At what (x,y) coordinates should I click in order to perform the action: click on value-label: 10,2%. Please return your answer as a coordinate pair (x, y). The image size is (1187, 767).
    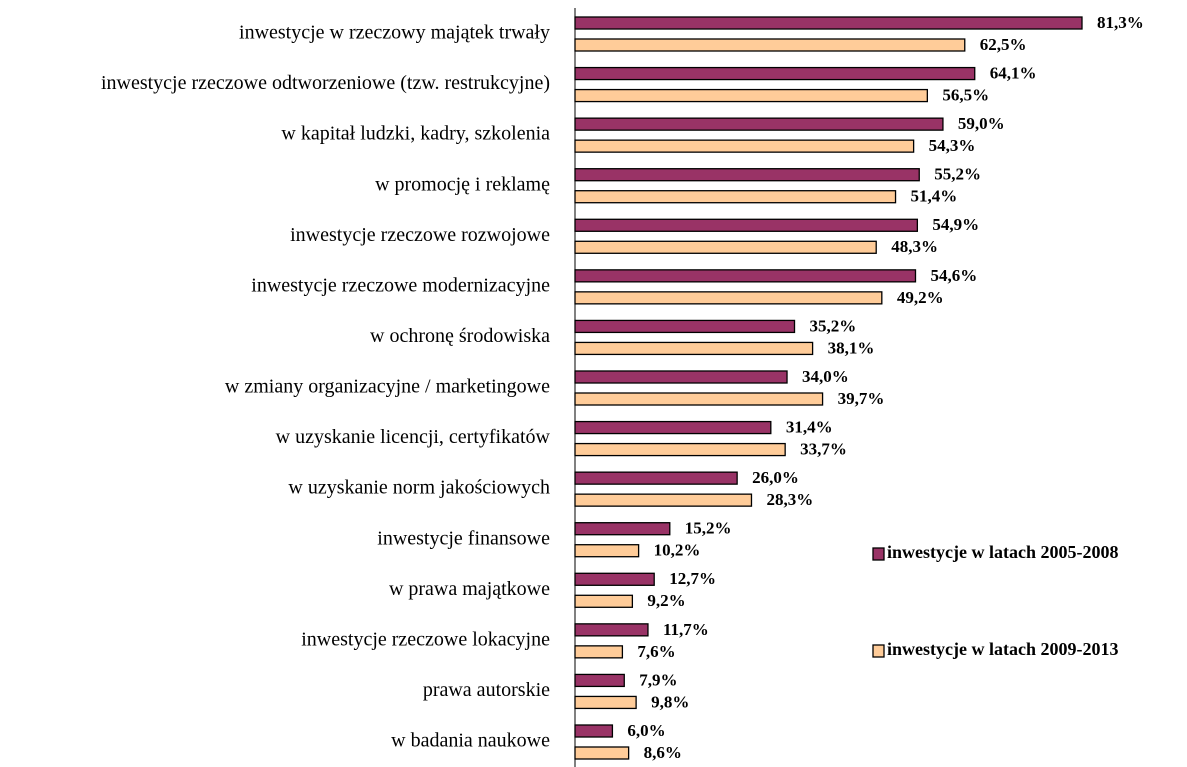
    Looking at the image, I should click on (677, 550).